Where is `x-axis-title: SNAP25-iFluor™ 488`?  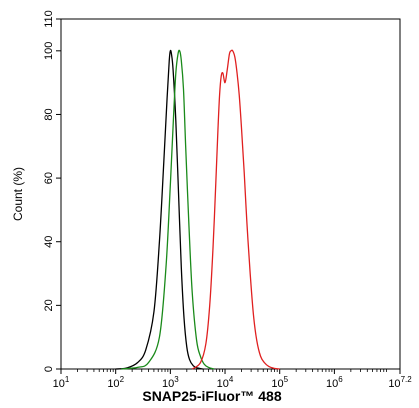
x-axis-title: SNAP25-iFluor™ 488 is located at coordinates (211, 396).